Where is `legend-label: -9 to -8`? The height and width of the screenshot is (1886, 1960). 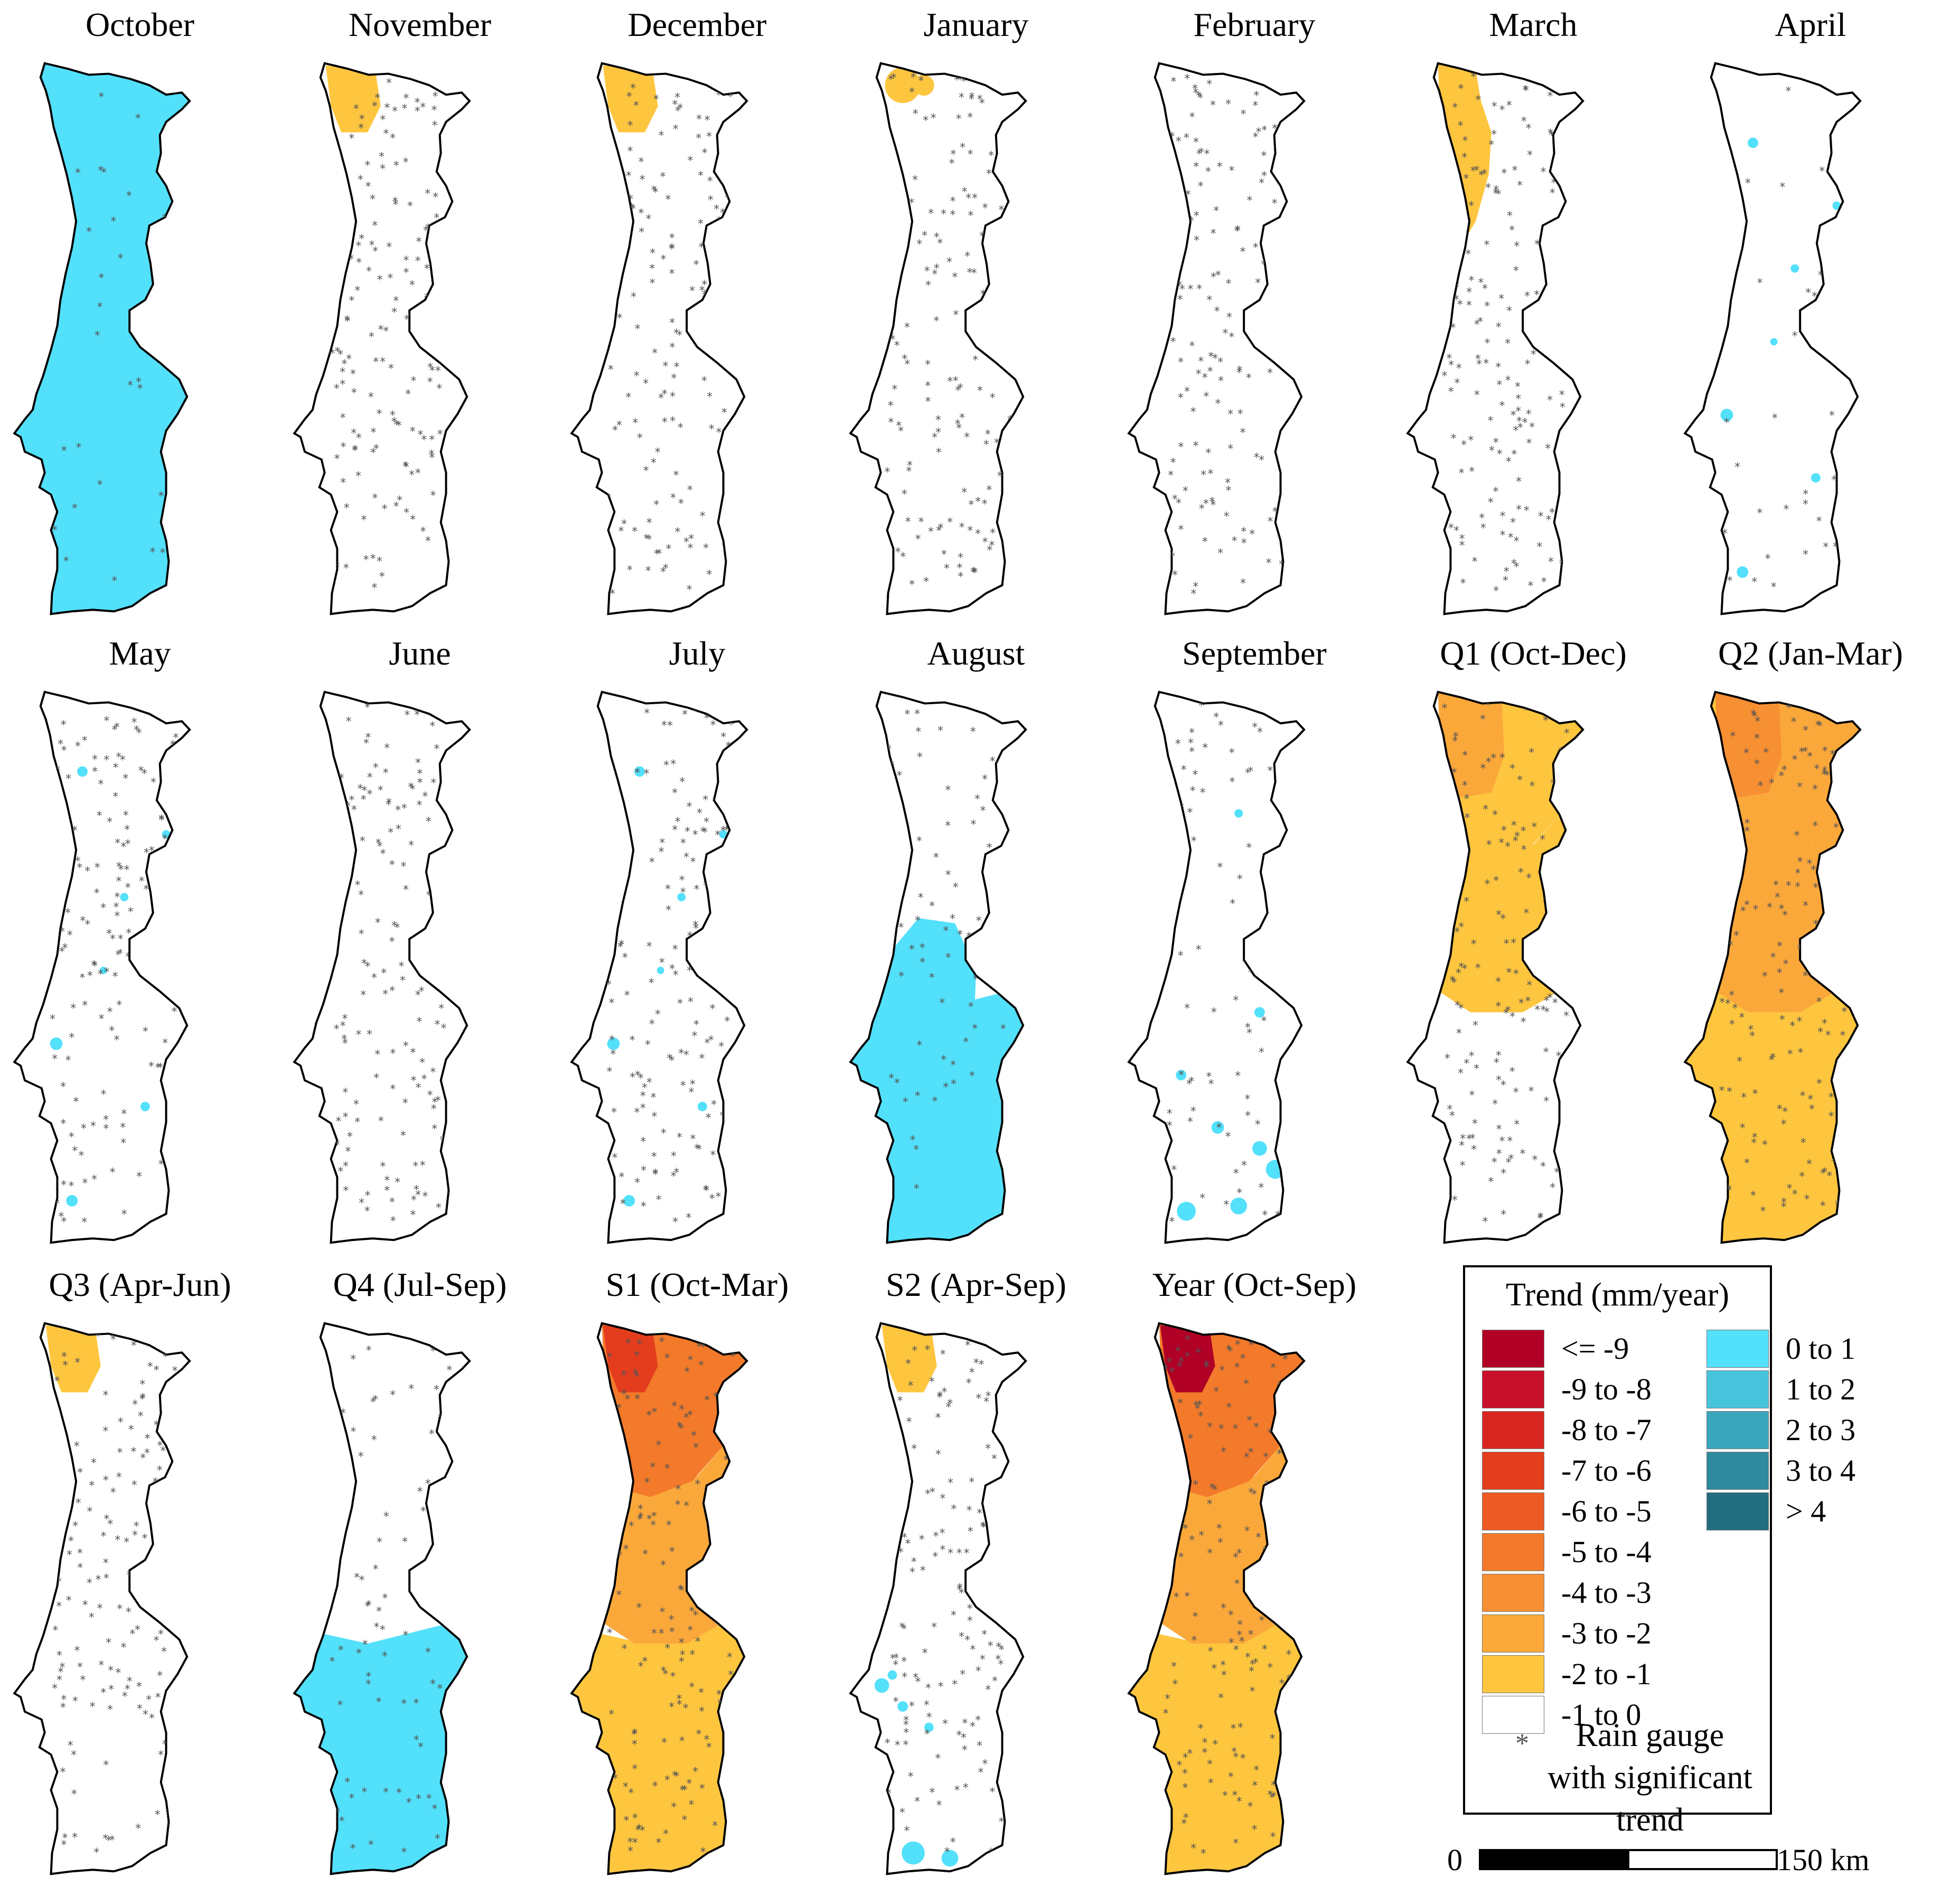 legend-label: -9 to -8 is located at coordinates (1606, 1389).